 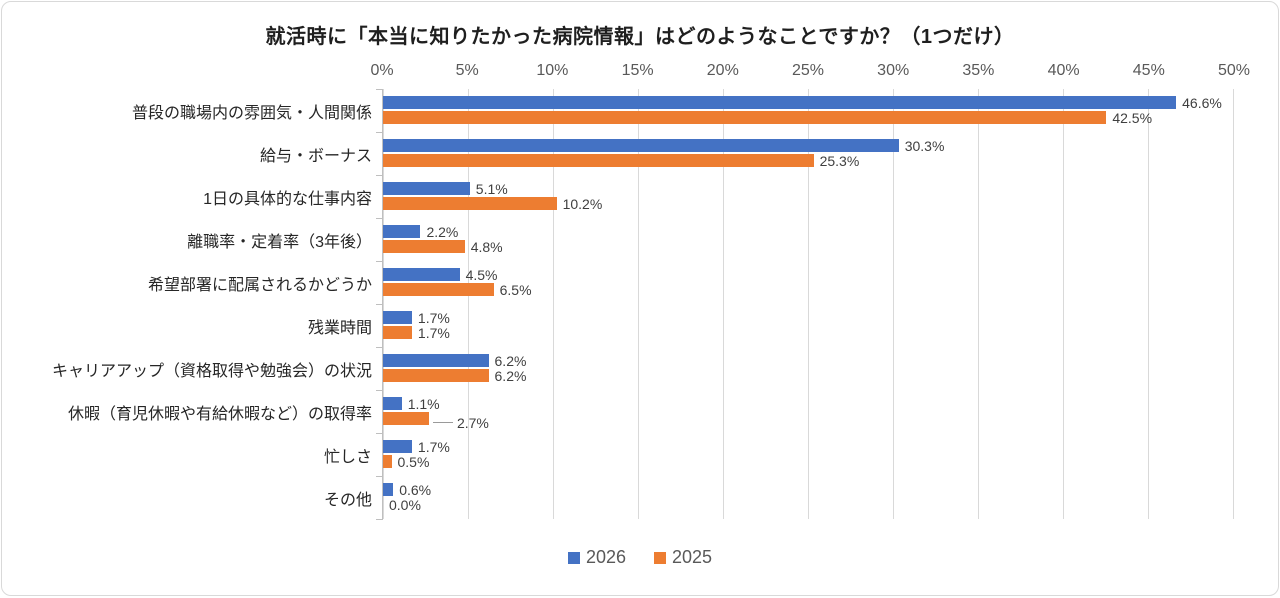 I want to click on x-tick-label: 5%, so click(x=467, y=70).